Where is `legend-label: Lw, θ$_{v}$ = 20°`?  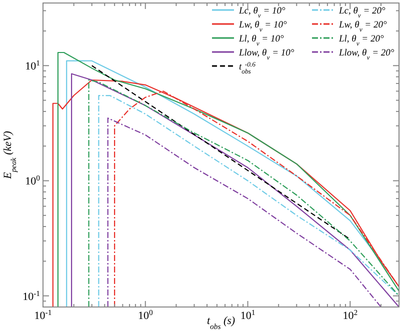 legend-label: Lw, θ$_{v}$ = 20° is located at coordinates (362, 26).